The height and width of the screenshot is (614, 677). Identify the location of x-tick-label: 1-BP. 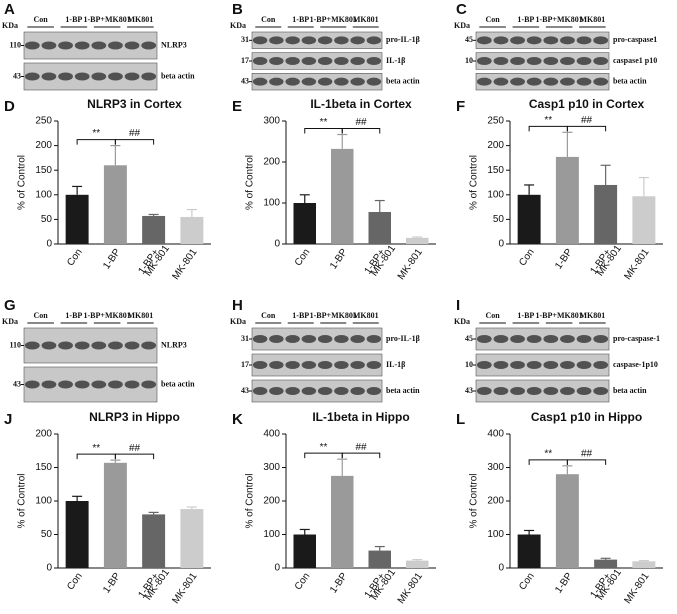
(112, 259).